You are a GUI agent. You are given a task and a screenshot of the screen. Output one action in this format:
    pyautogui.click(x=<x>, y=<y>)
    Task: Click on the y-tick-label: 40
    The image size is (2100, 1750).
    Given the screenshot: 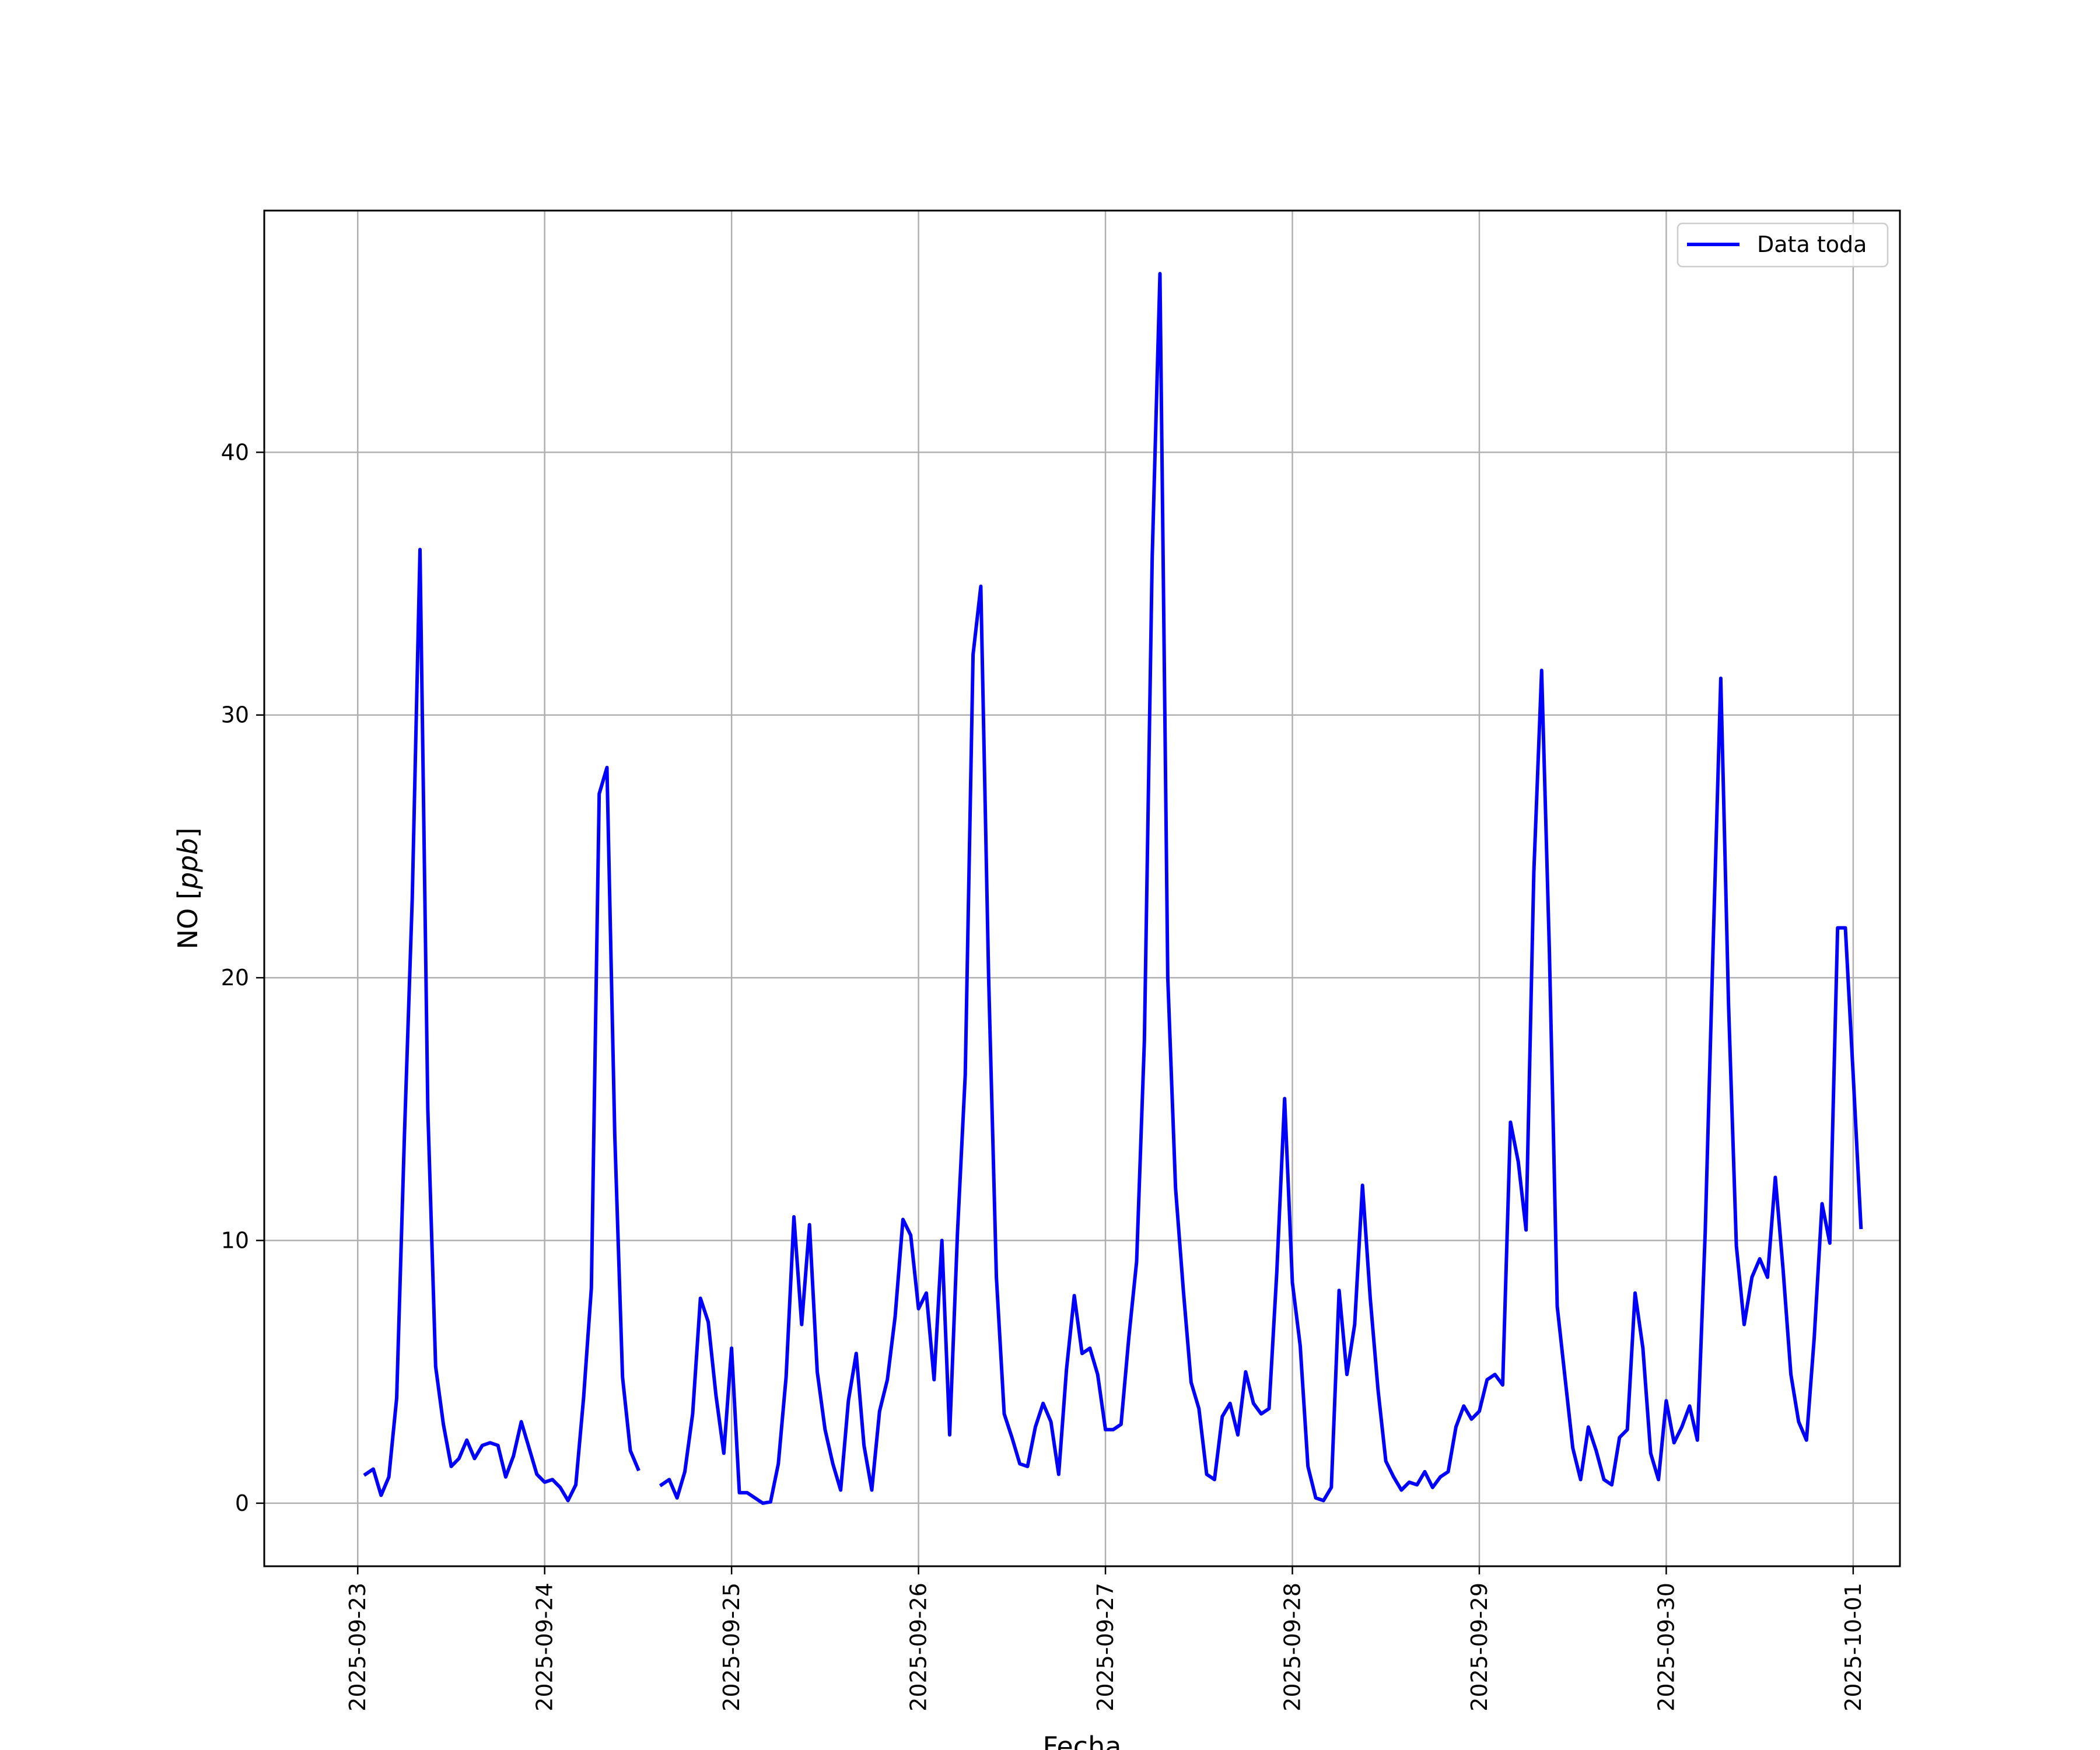 What is the action you would take?
    pyautogui.click(x=235, y=452)
    